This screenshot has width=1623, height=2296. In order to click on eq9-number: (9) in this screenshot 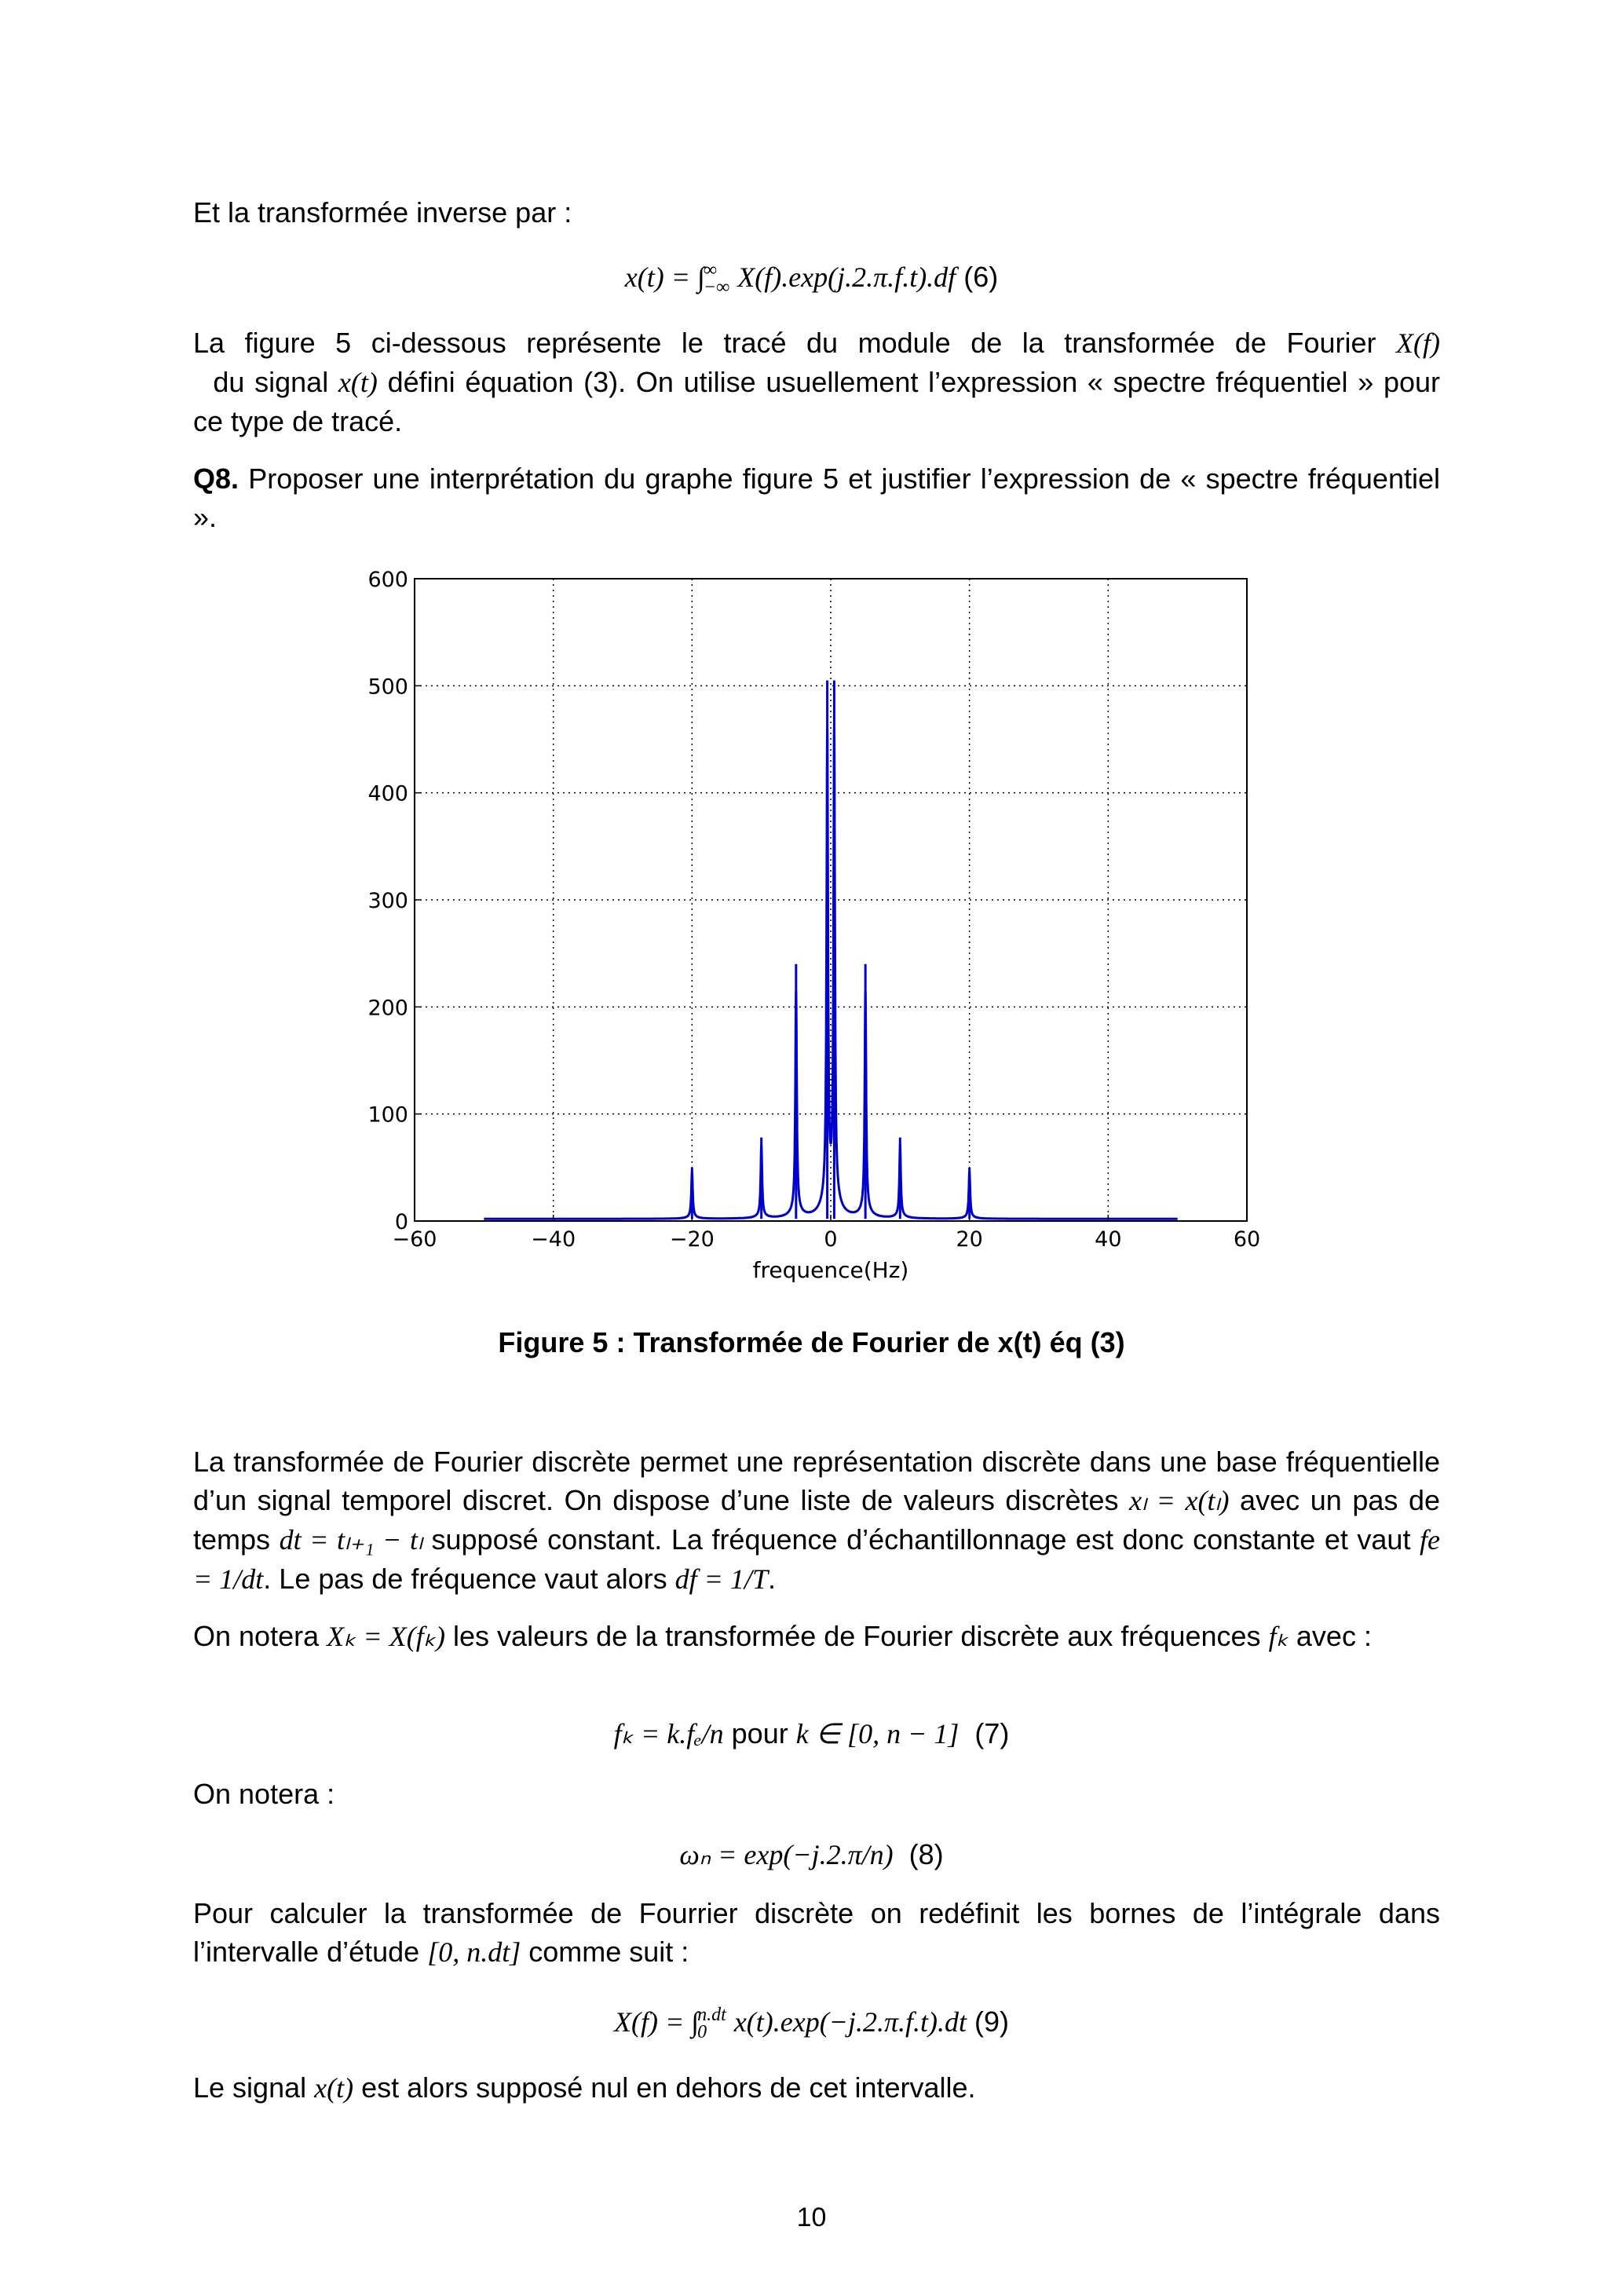, I will do `click(992, 2022)`.